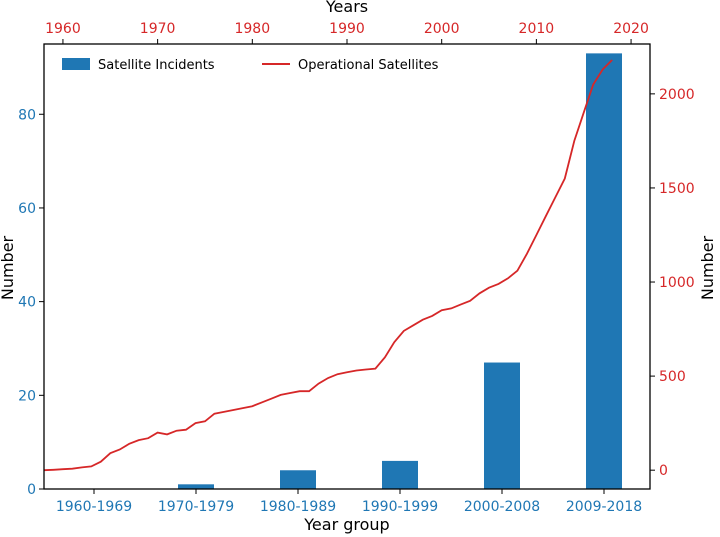 The image size is (720, 537). What do you see at coordinates (27, 209) in the screenshot?
I see `left-tick-label: 60` at bounding box center [27, 209].